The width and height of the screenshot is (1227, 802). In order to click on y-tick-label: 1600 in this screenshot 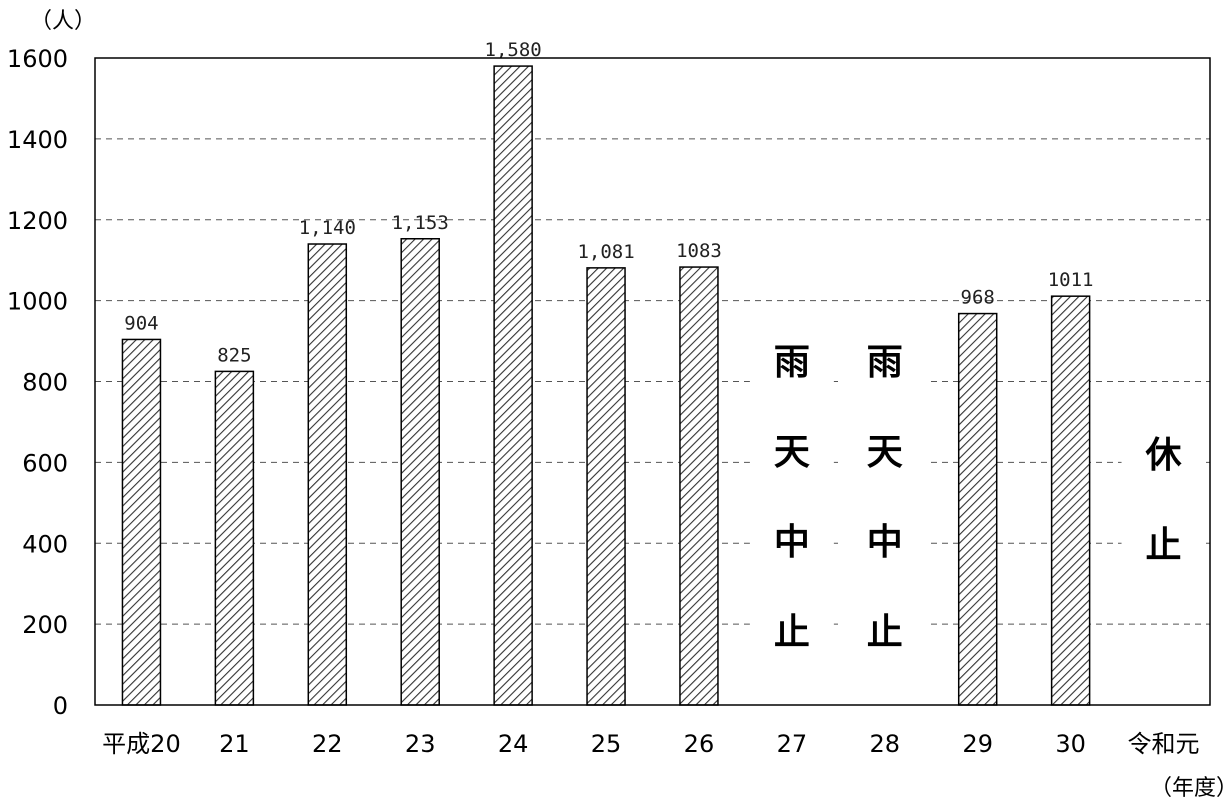, I will do `click(37, 59)`.